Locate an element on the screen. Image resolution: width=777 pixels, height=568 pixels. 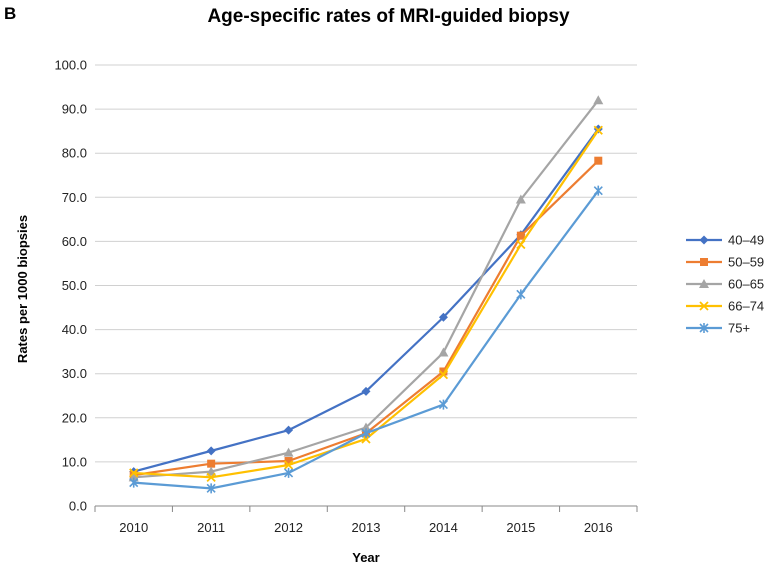
x-axis-label: Year is located at coordinates (365, 557).